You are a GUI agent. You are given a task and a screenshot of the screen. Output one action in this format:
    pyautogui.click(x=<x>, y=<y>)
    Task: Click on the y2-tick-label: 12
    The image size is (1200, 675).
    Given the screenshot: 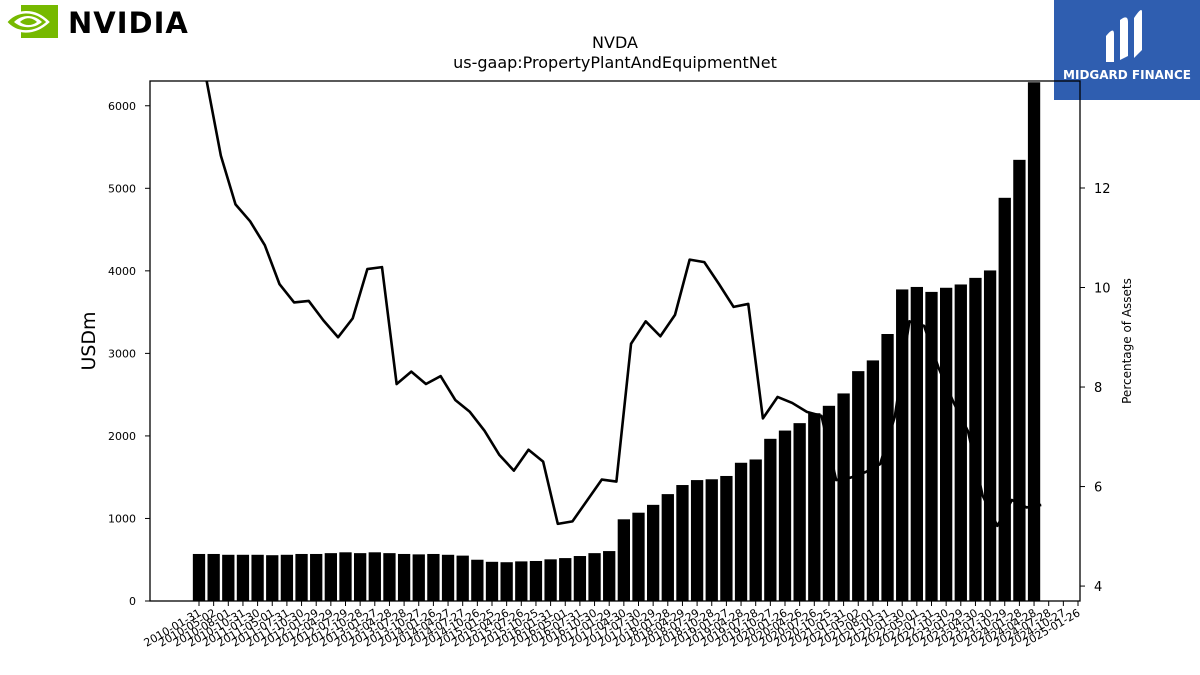 What is the action you would take?
    pyautogui.click(x=1102, y=189)
    